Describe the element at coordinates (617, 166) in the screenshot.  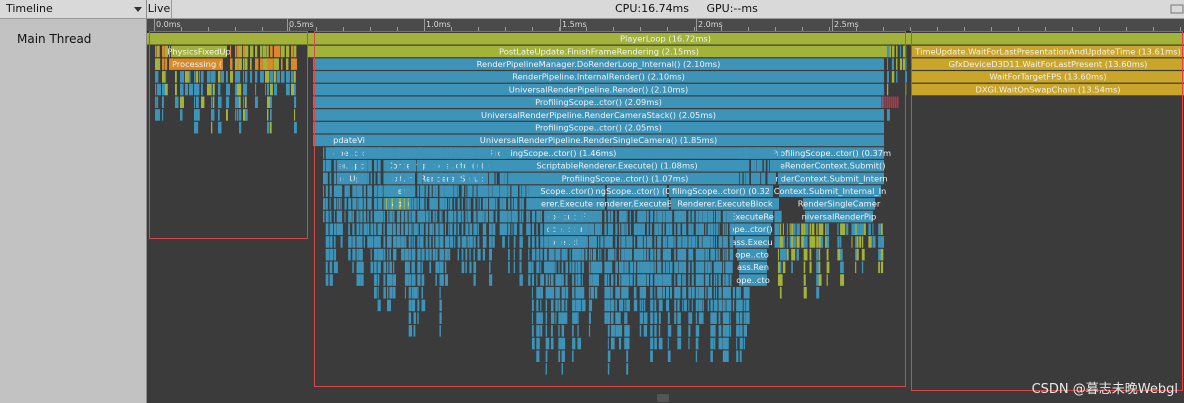
I see `sample-bar: ScriptableRenderer.Execute() (1.08ms)` at that location.